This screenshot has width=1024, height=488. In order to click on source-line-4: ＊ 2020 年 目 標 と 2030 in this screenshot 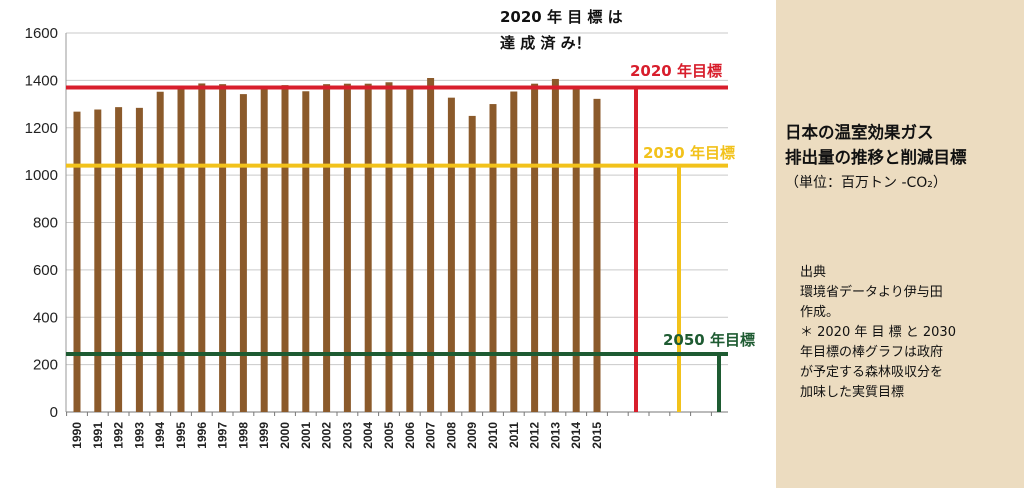, I will do `click(878, 332)`.